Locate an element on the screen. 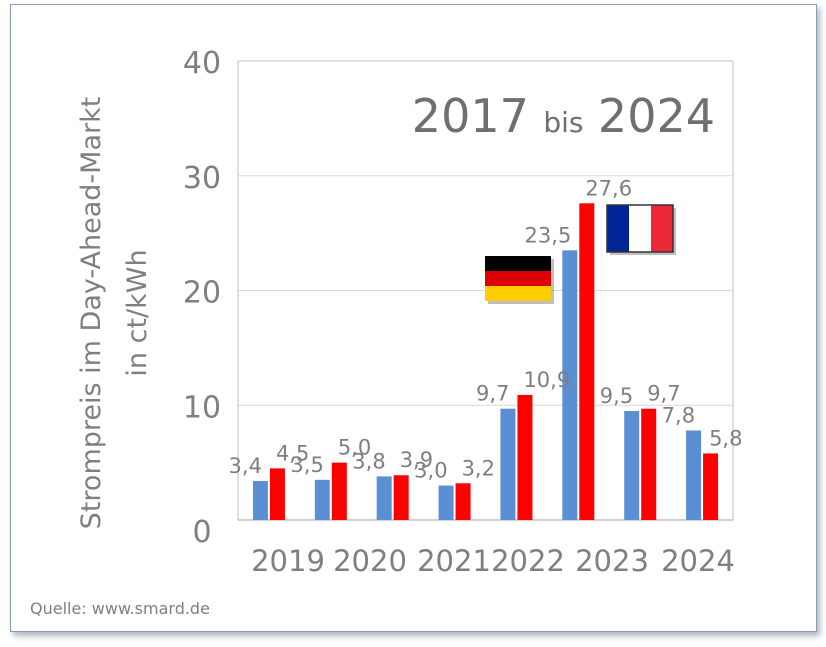 The width and height of the screenshot is (826, 647). data-label-de: 7,8 is located at coordinates (678, 415).